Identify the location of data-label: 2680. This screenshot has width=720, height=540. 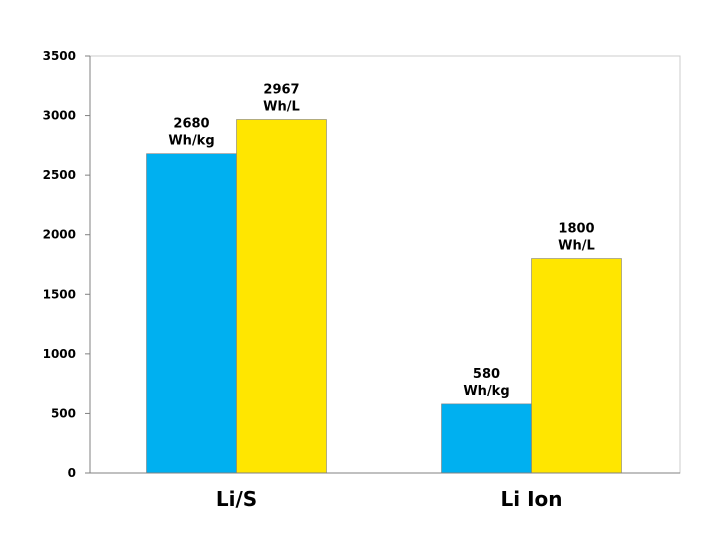
(191, 124).